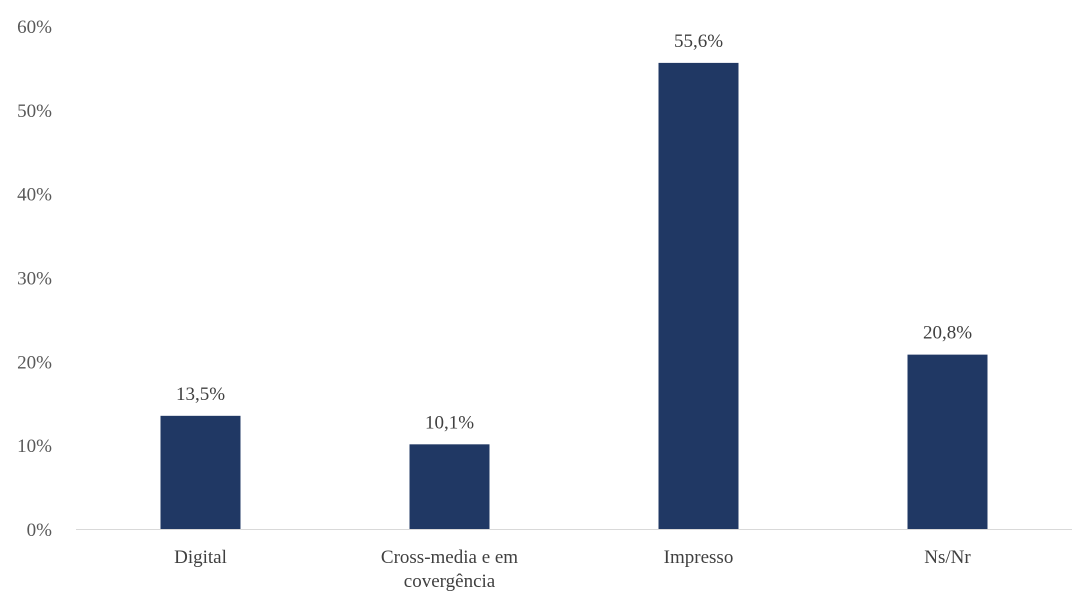 The image size is (1086, 597). Describe the element at coordinates (449, 569) in the screenshot. I see `x-tick-label: Cross-media e em covergência` at that location.